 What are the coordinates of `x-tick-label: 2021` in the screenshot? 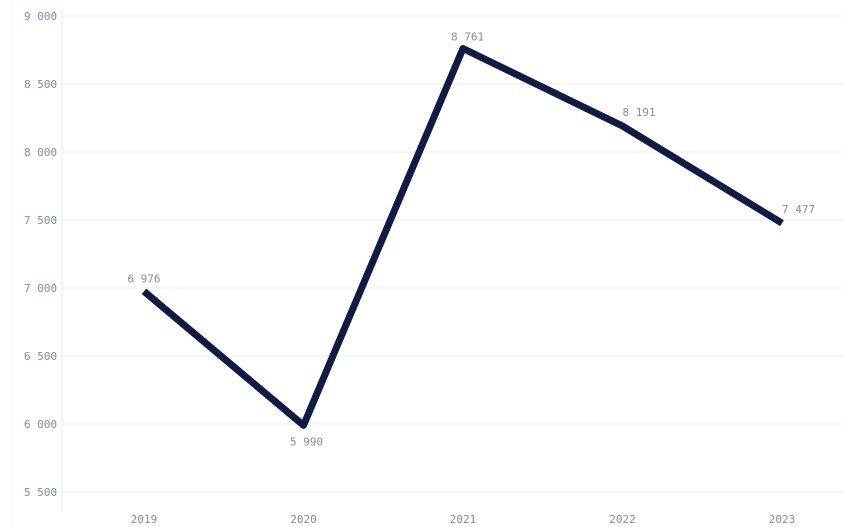 It's located at (463, 519).